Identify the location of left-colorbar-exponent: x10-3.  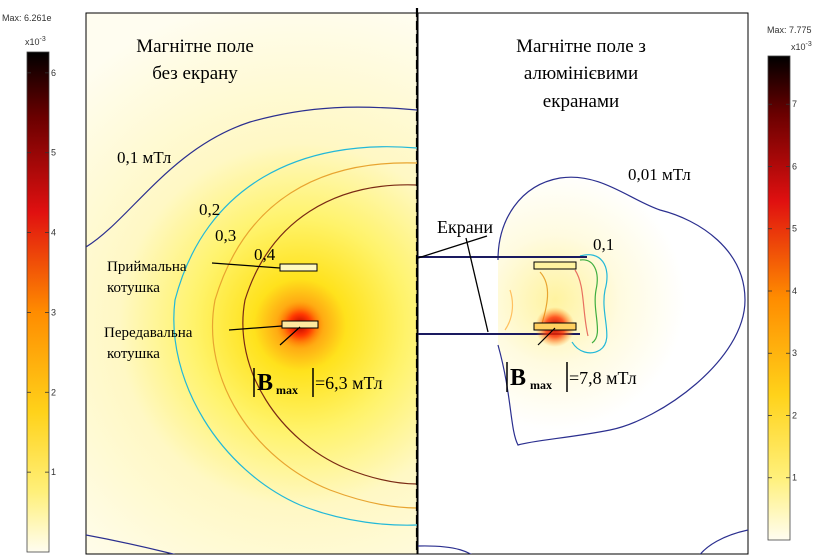
(35, 41).